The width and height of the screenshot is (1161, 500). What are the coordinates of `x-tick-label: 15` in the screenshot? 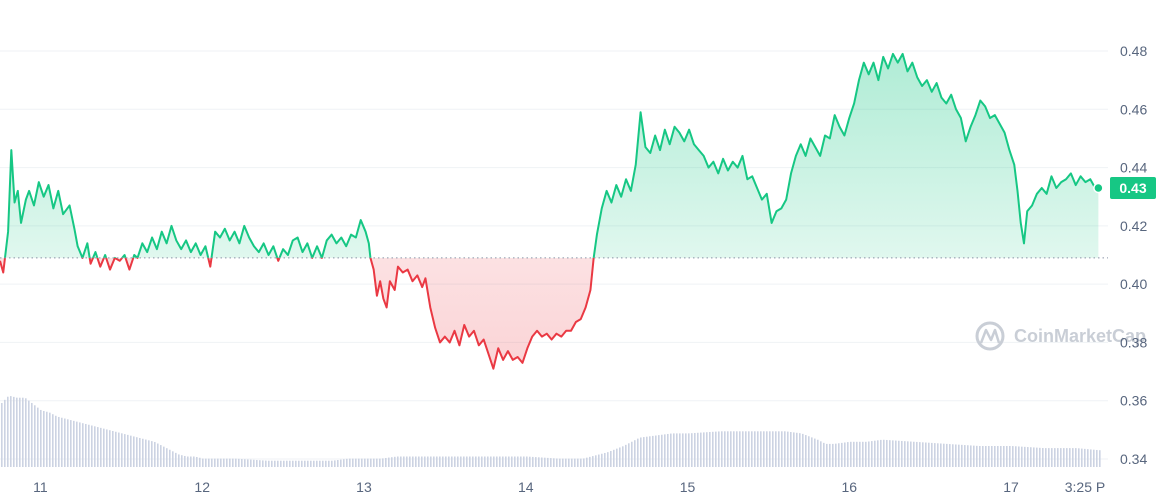 It's located at (688, 487).